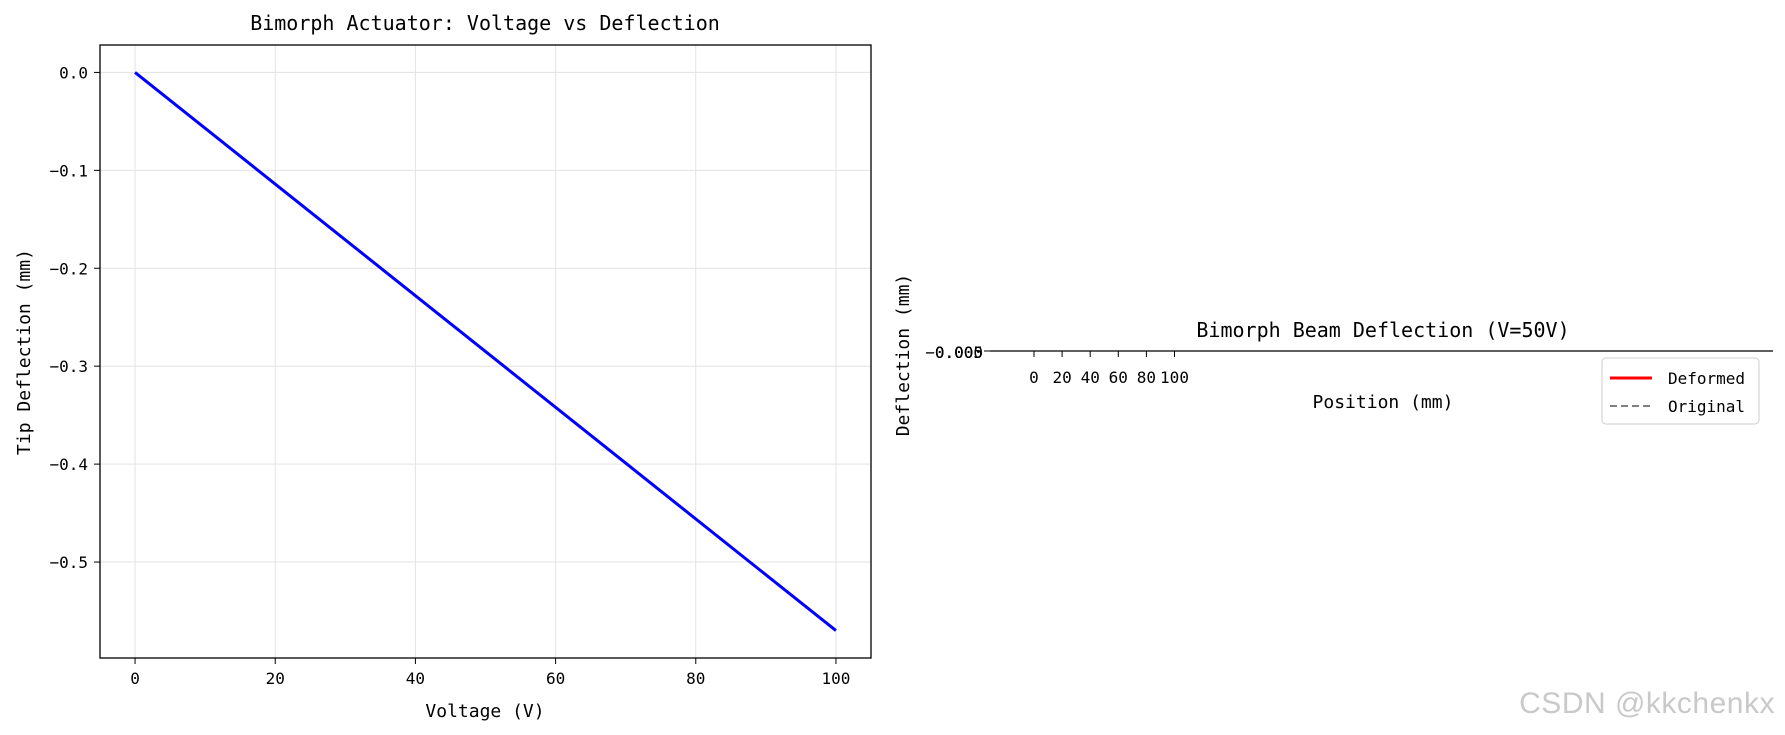  Describe the element at coordinates (68, 170) in the screenshot. I see `left-y-tick-label: −0.1` at that location.